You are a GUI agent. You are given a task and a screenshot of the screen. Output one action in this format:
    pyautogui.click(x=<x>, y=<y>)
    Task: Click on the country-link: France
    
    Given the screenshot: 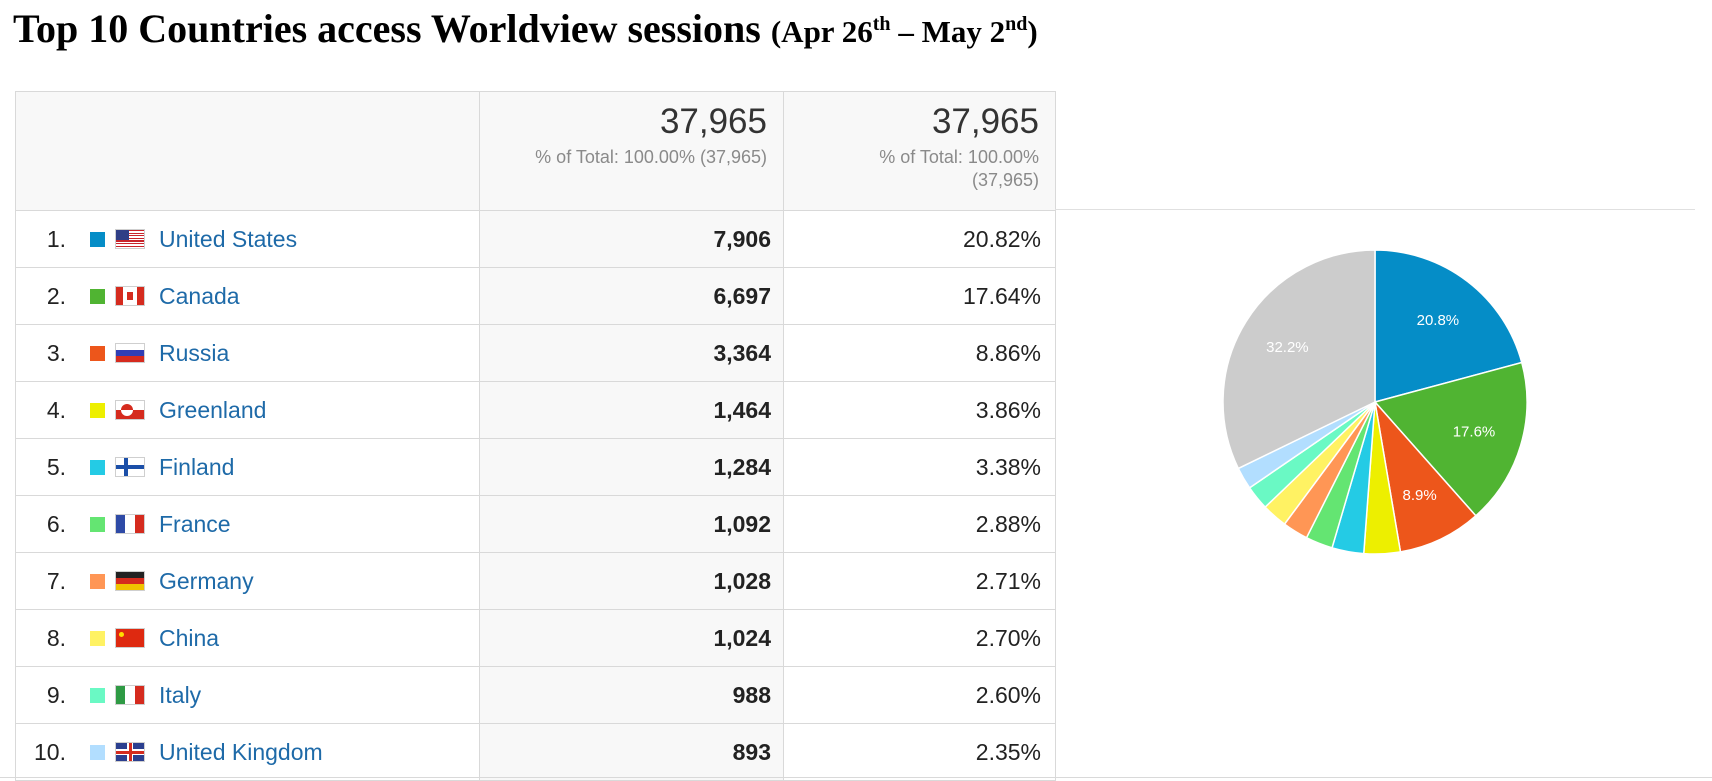 What is the action you would take?
    pyautogui.click(x=195, y=523)
    